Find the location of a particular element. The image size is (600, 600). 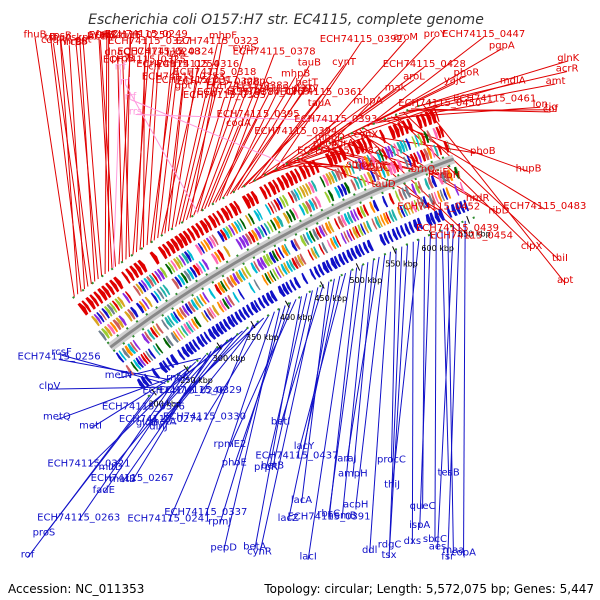

forward-gene-label: cynT is located at coordinates (344, 62).